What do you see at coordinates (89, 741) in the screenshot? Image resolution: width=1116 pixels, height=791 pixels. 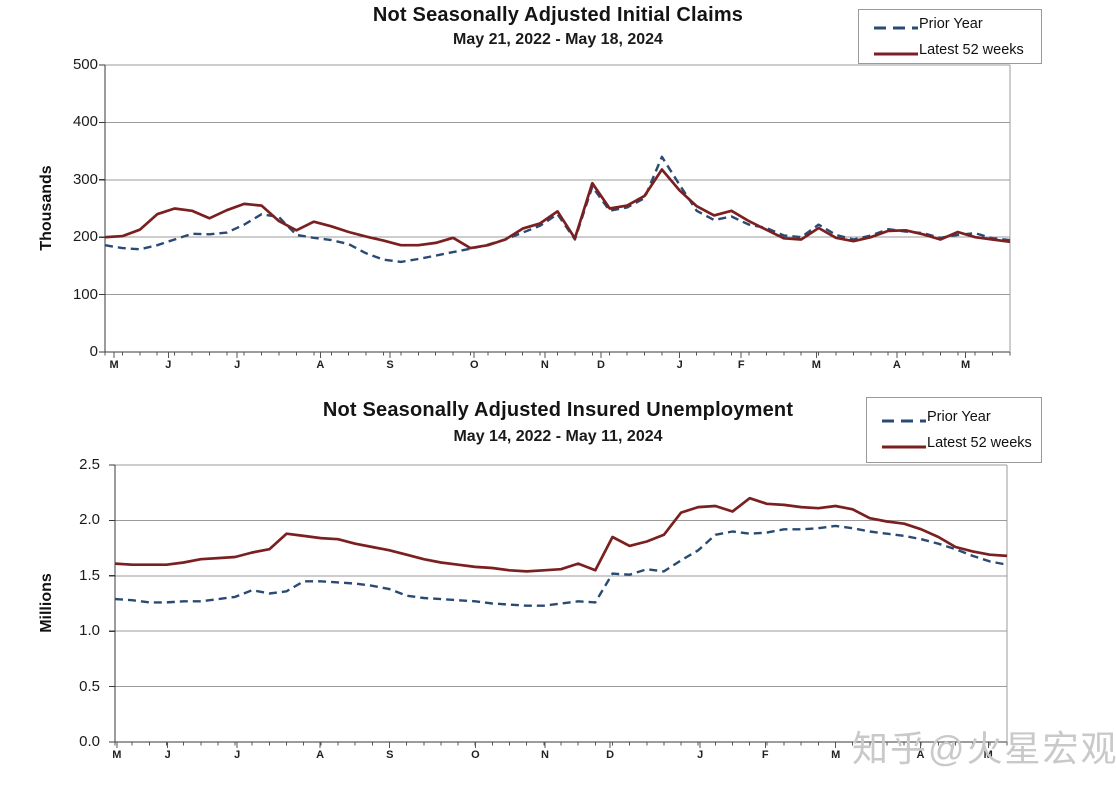 I see `y-tick-label: 0.0` at bounding box center [89, 741].